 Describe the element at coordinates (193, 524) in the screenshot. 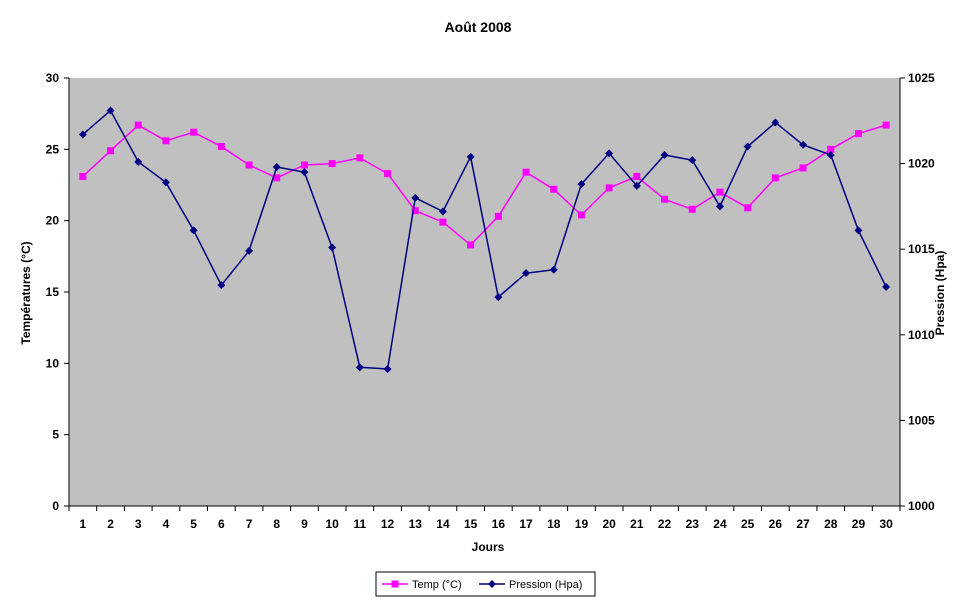

I see `x-tick-label: 5` at that location.